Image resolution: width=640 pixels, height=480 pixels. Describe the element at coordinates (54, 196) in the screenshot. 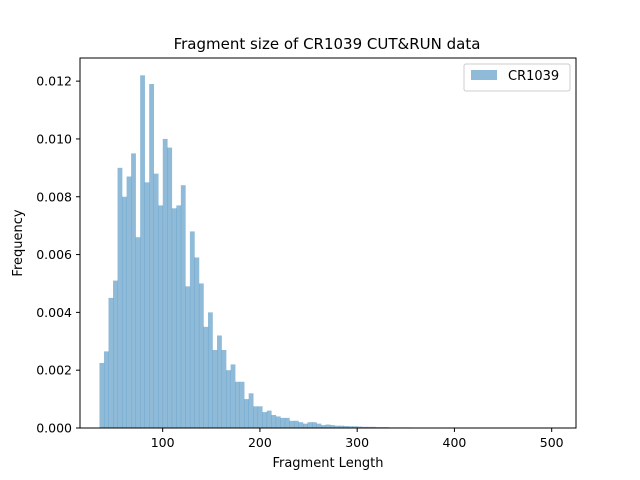

I see `y-tick-label: 0.008` at that location.